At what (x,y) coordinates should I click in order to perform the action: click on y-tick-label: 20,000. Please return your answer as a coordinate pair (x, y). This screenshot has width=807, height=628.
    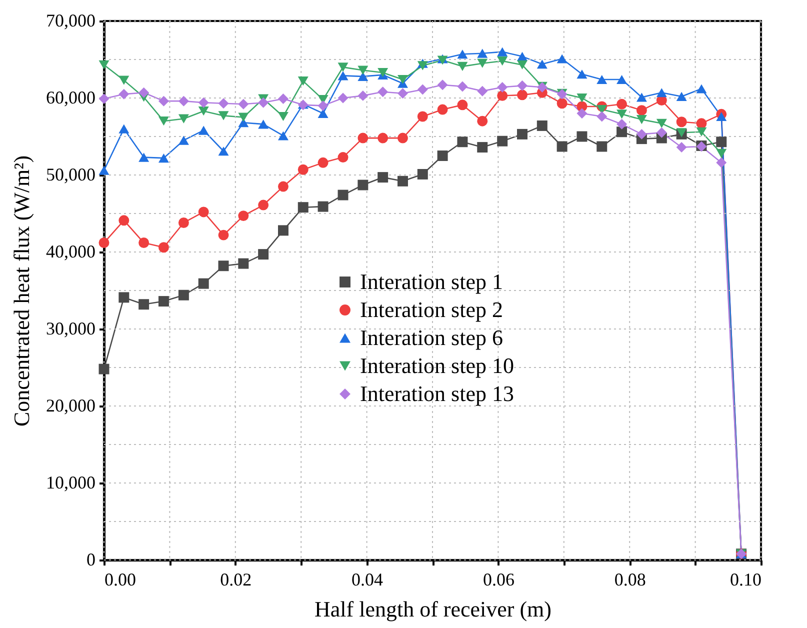
    Looking at the image, I should click on (71, 406).